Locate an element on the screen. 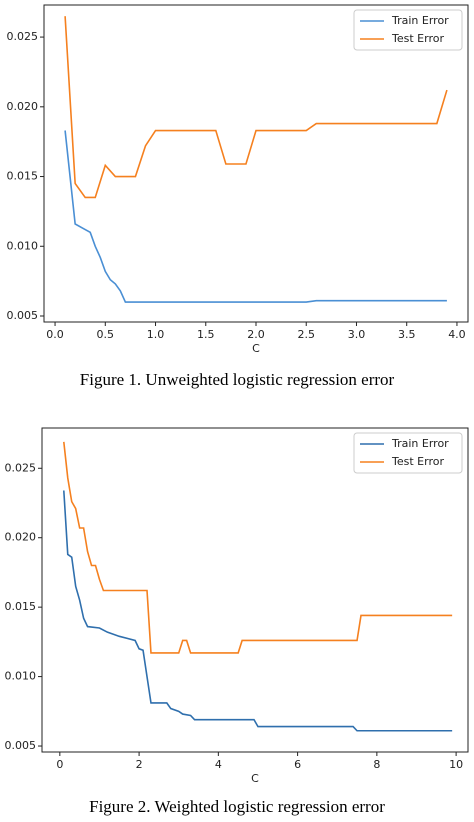  x-tick-label: 1.5 is located at coordinates (206, 334).